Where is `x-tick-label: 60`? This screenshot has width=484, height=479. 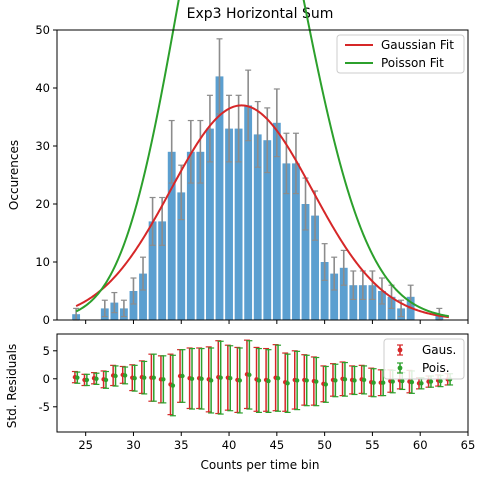 x-tick-label: 60 is located at coordinates (420, 445).